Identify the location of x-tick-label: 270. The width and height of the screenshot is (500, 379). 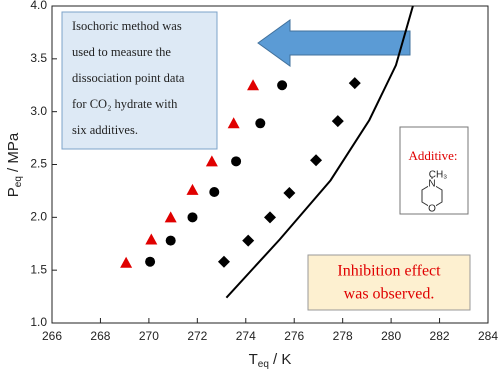
(149, 336).